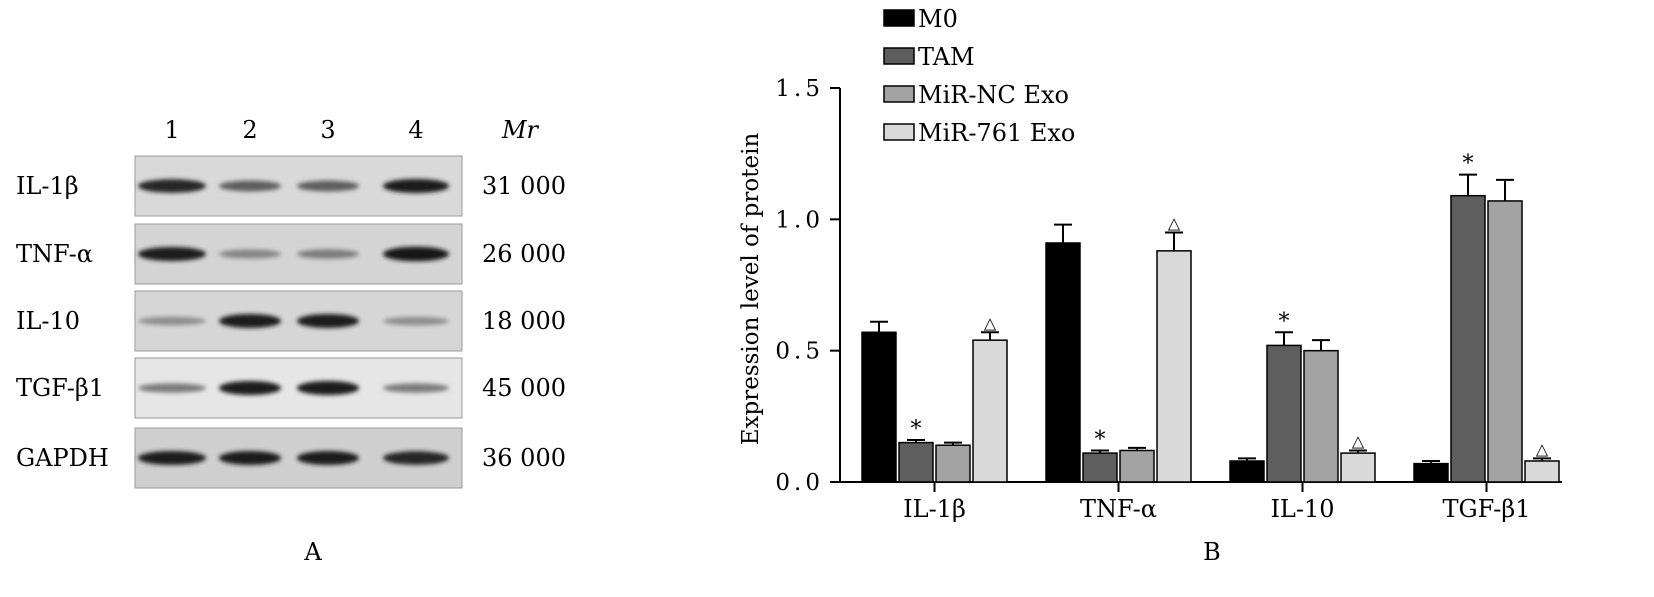  I want to click on legend-label: TAM, so click(946, 57).